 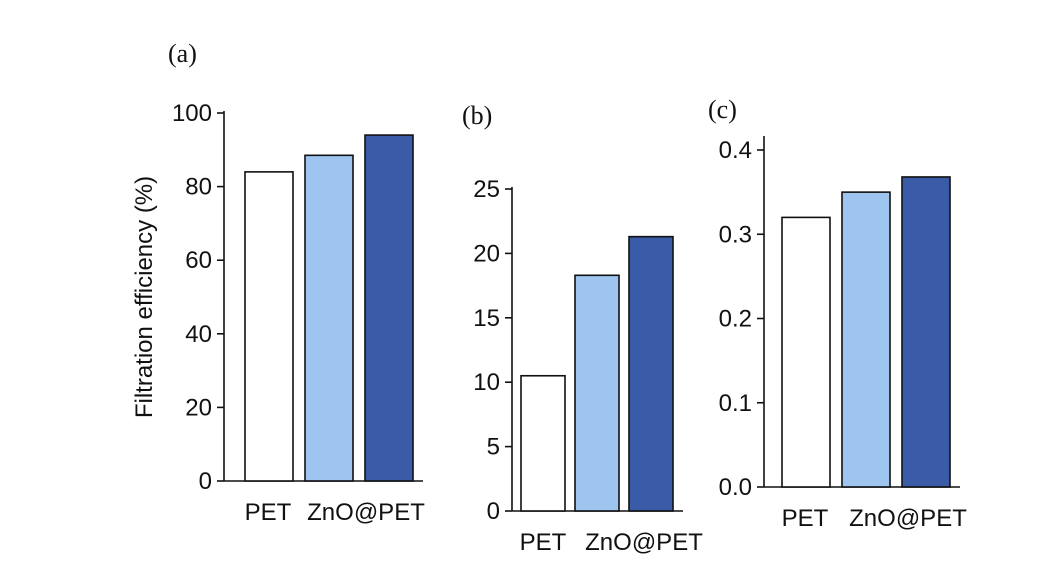 What do you see at coordinates (486, 318) in the screenshot?
I see `y-tick-label: 15` at bounding box center [486, 318].